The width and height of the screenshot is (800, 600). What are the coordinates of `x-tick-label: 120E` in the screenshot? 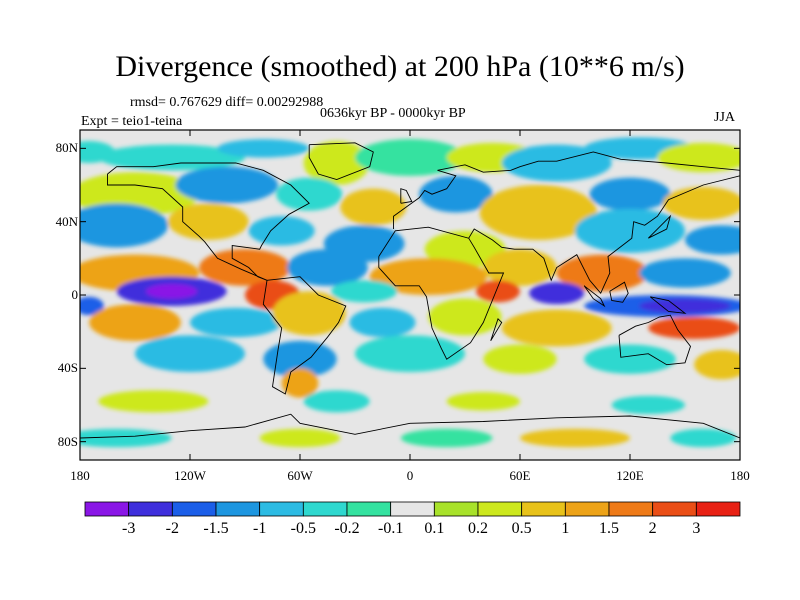 It's located at (630, 475).